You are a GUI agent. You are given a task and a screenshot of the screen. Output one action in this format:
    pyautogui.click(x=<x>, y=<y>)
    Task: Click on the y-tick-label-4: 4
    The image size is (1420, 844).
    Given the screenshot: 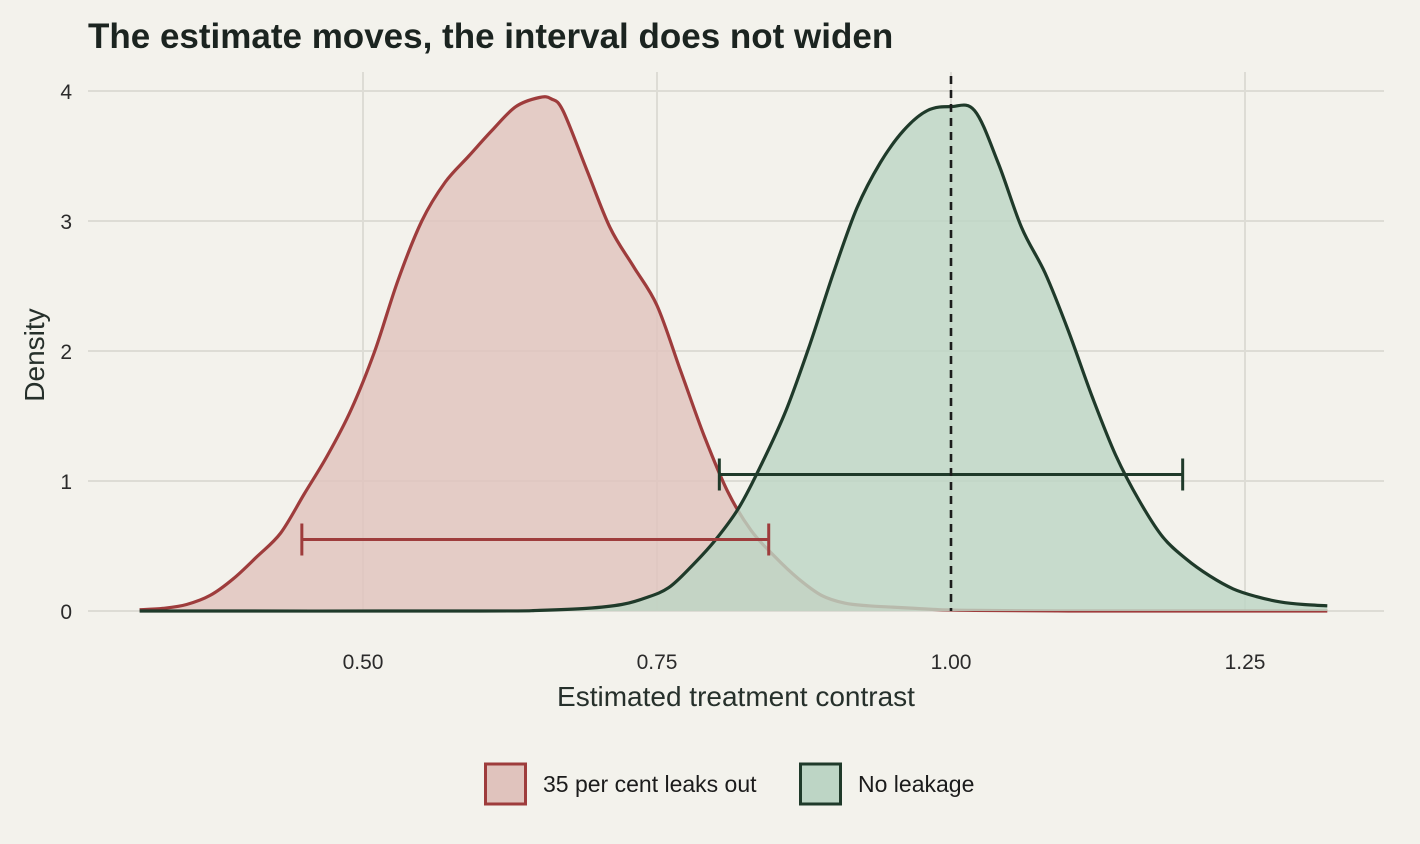 What is the action you would take?
    pyautogui.click(x=66, y=92)
    